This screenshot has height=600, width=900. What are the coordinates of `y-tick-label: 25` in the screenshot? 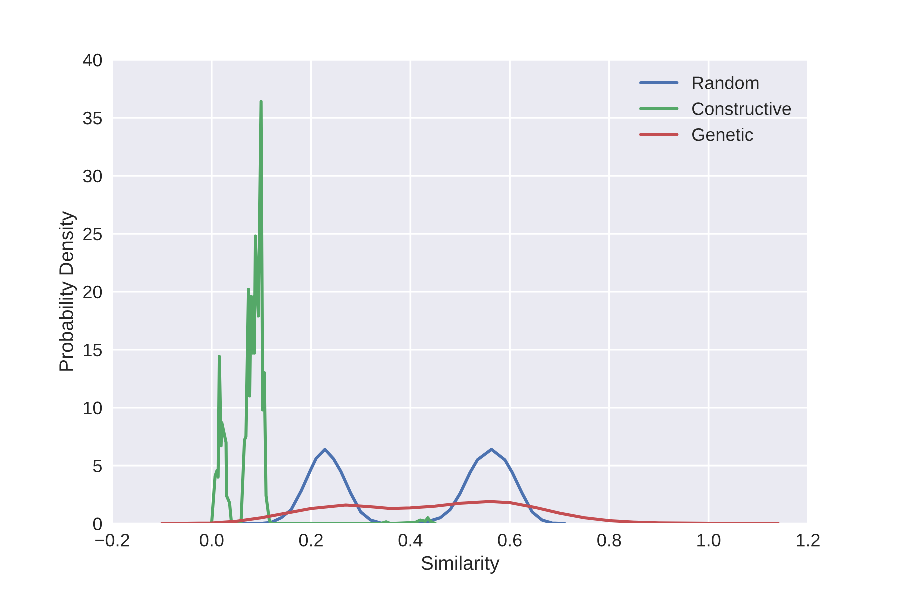 It's located at (93, 234).